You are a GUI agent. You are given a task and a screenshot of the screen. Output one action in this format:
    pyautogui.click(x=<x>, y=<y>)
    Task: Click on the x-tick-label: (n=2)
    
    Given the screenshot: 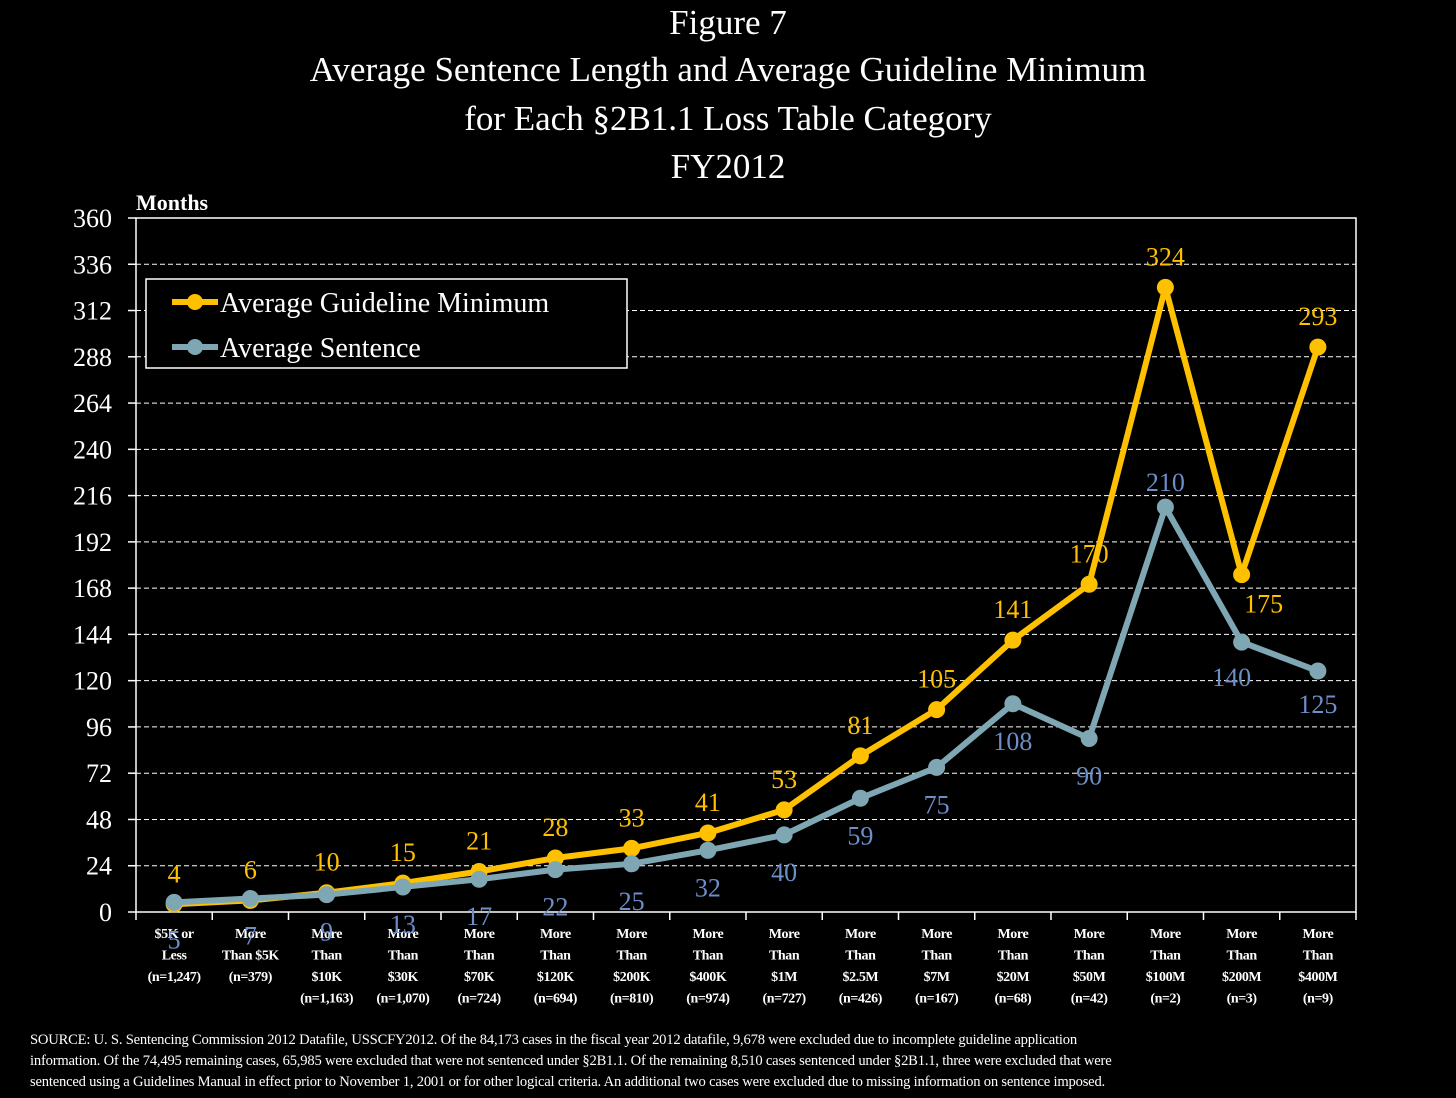 What is the action you would take?
    pyautogui.click(x=1165, y=999)
    